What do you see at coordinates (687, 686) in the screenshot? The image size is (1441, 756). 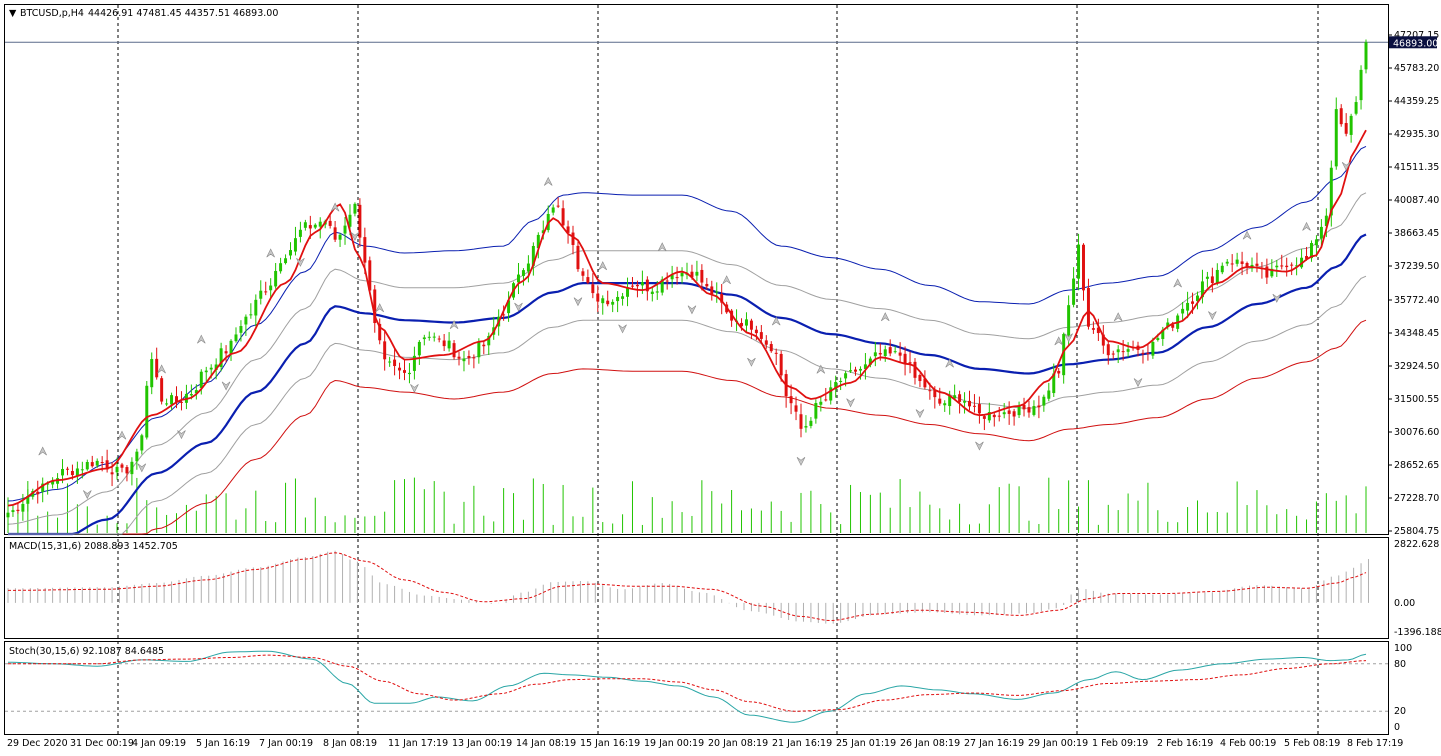 I see `stoch-main-line` at bounding box center [687, 686].